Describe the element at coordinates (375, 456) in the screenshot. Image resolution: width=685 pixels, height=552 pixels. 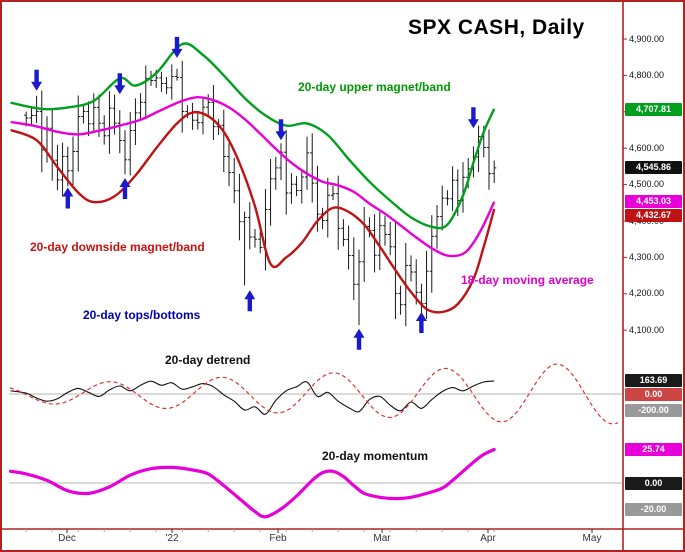
I see `momentum-label: 20-day momentum` at that location.